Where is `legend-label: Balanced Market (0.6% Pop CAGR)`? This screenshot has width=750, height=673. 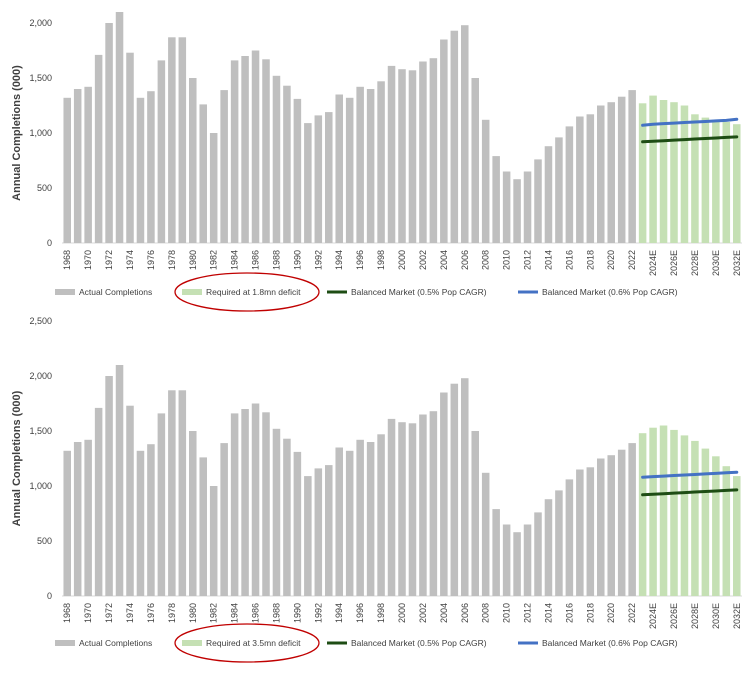
legend-label: Balanced Market (0.6% Pop CAGR) is located at coordinates (610, 292).